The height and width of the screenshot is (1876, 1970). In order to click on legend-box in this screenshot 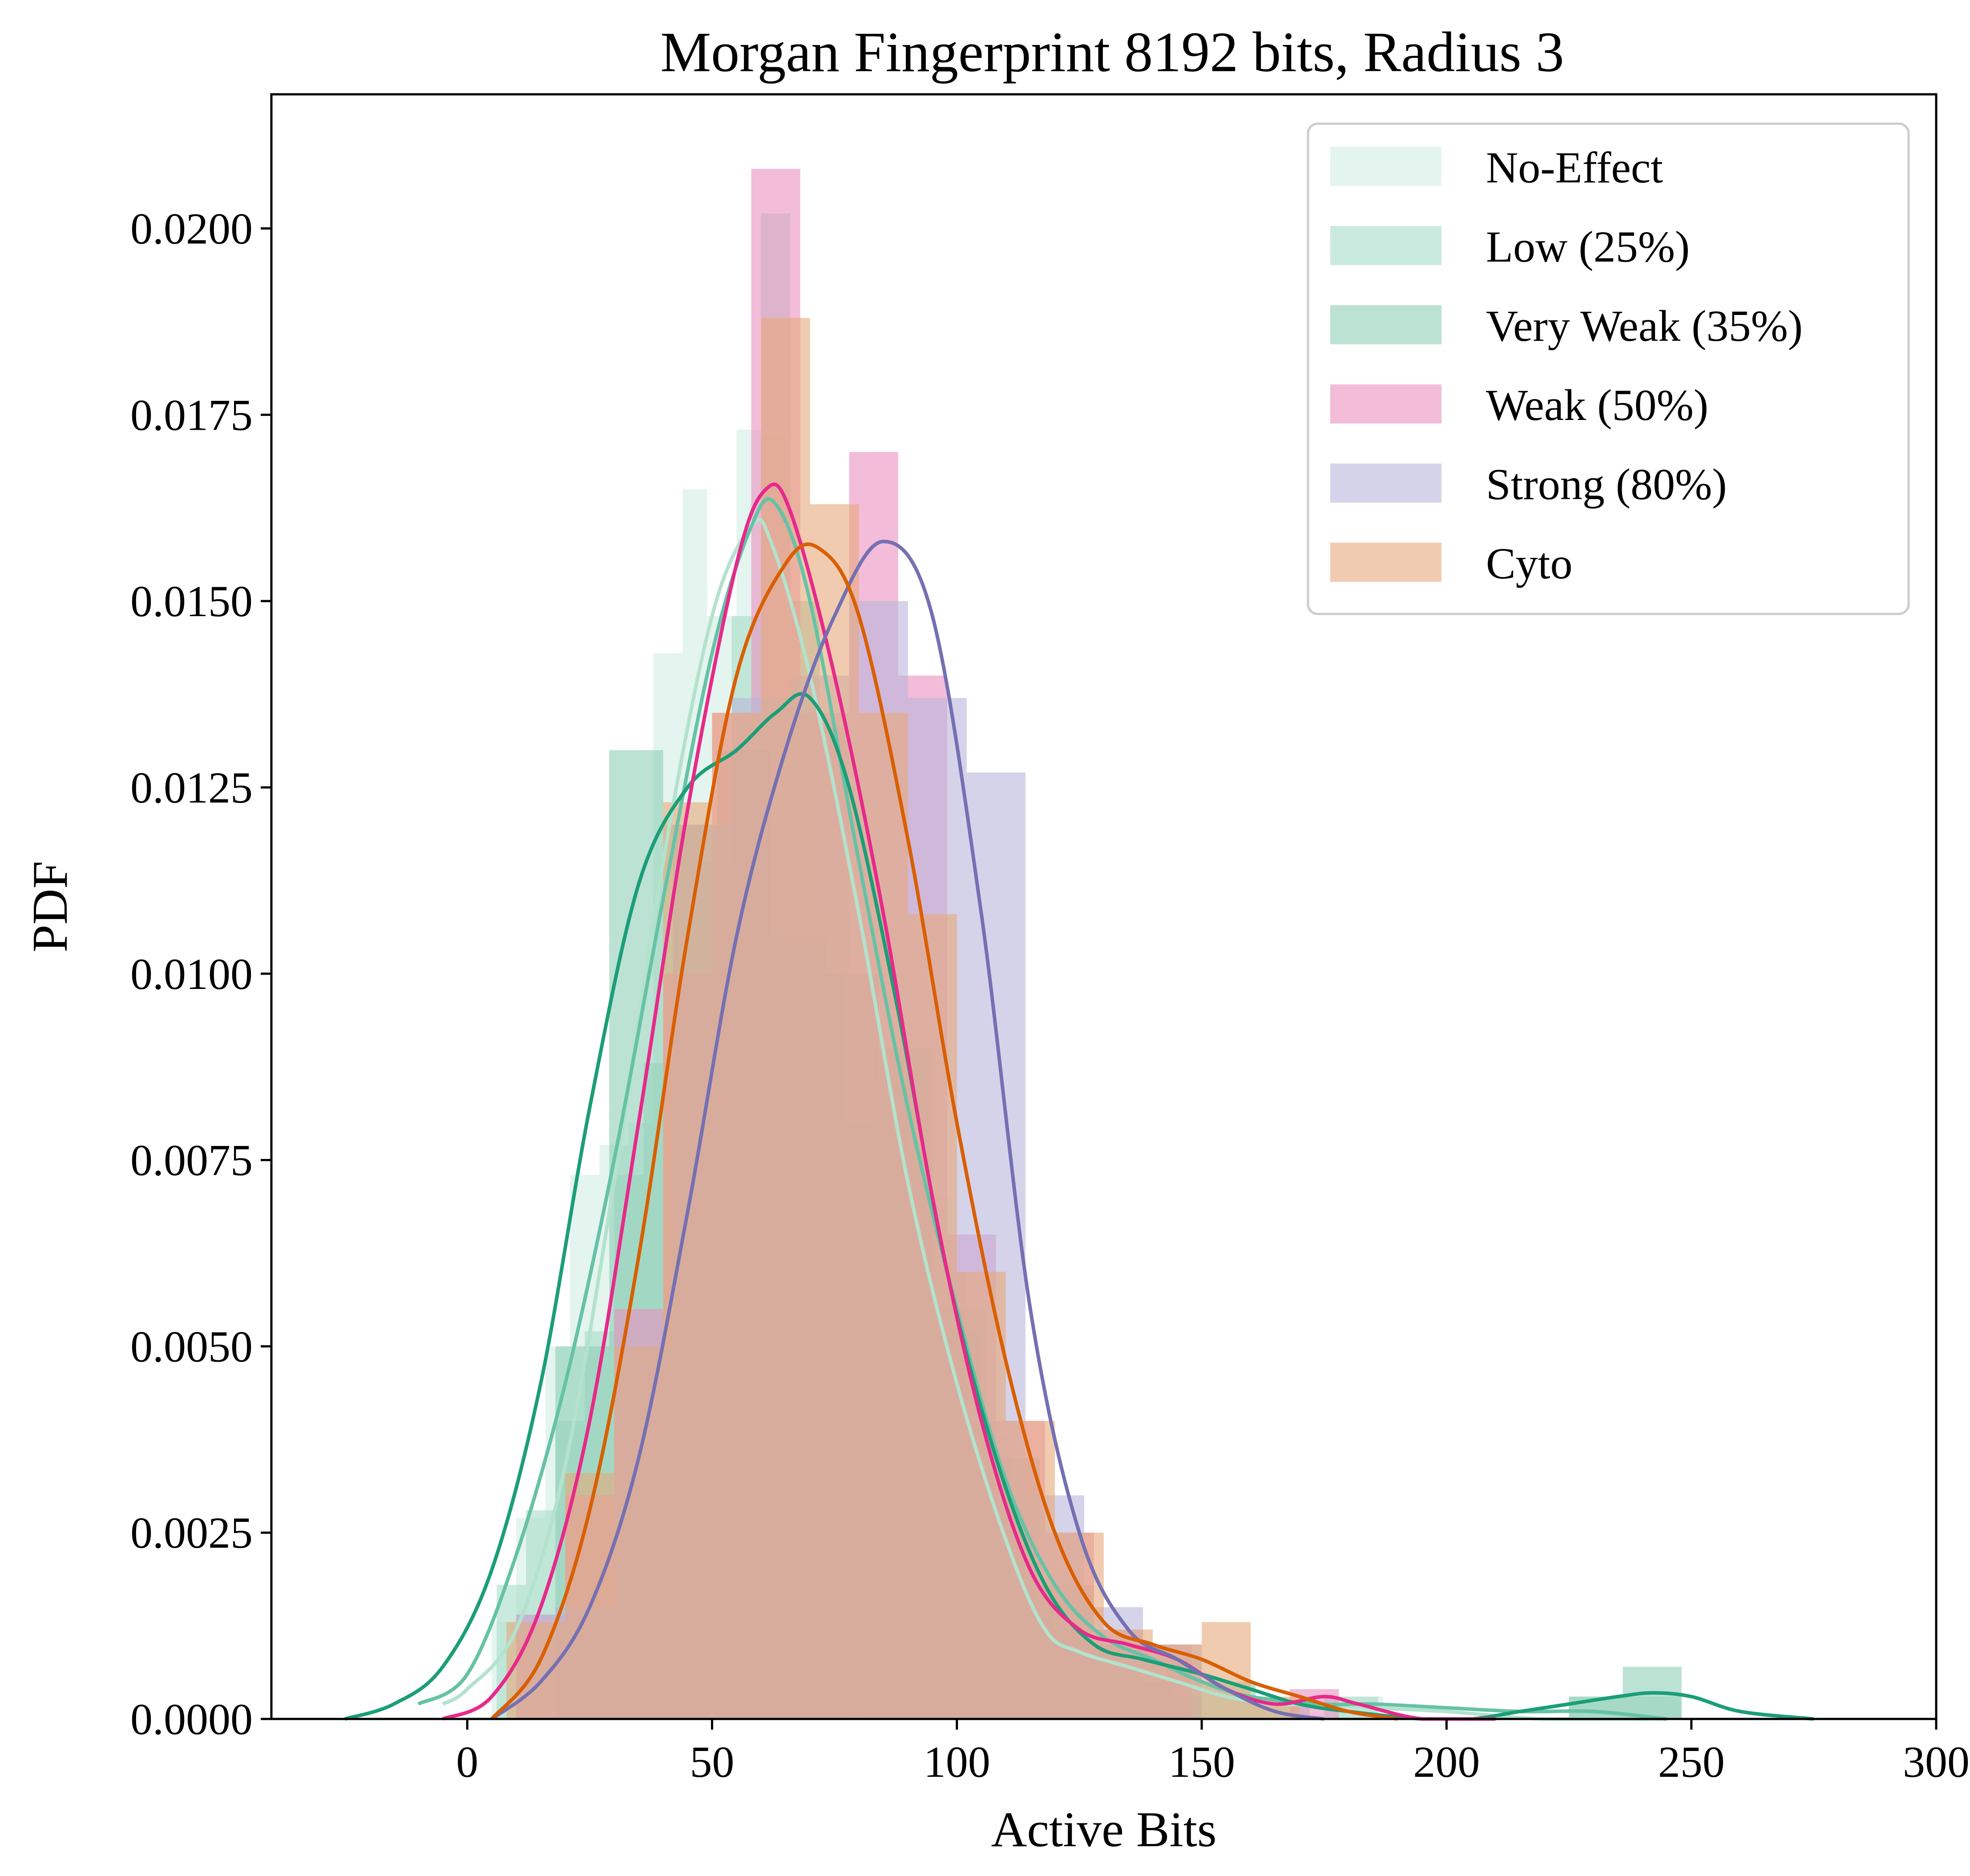, I will do `click(1608, 368)`.